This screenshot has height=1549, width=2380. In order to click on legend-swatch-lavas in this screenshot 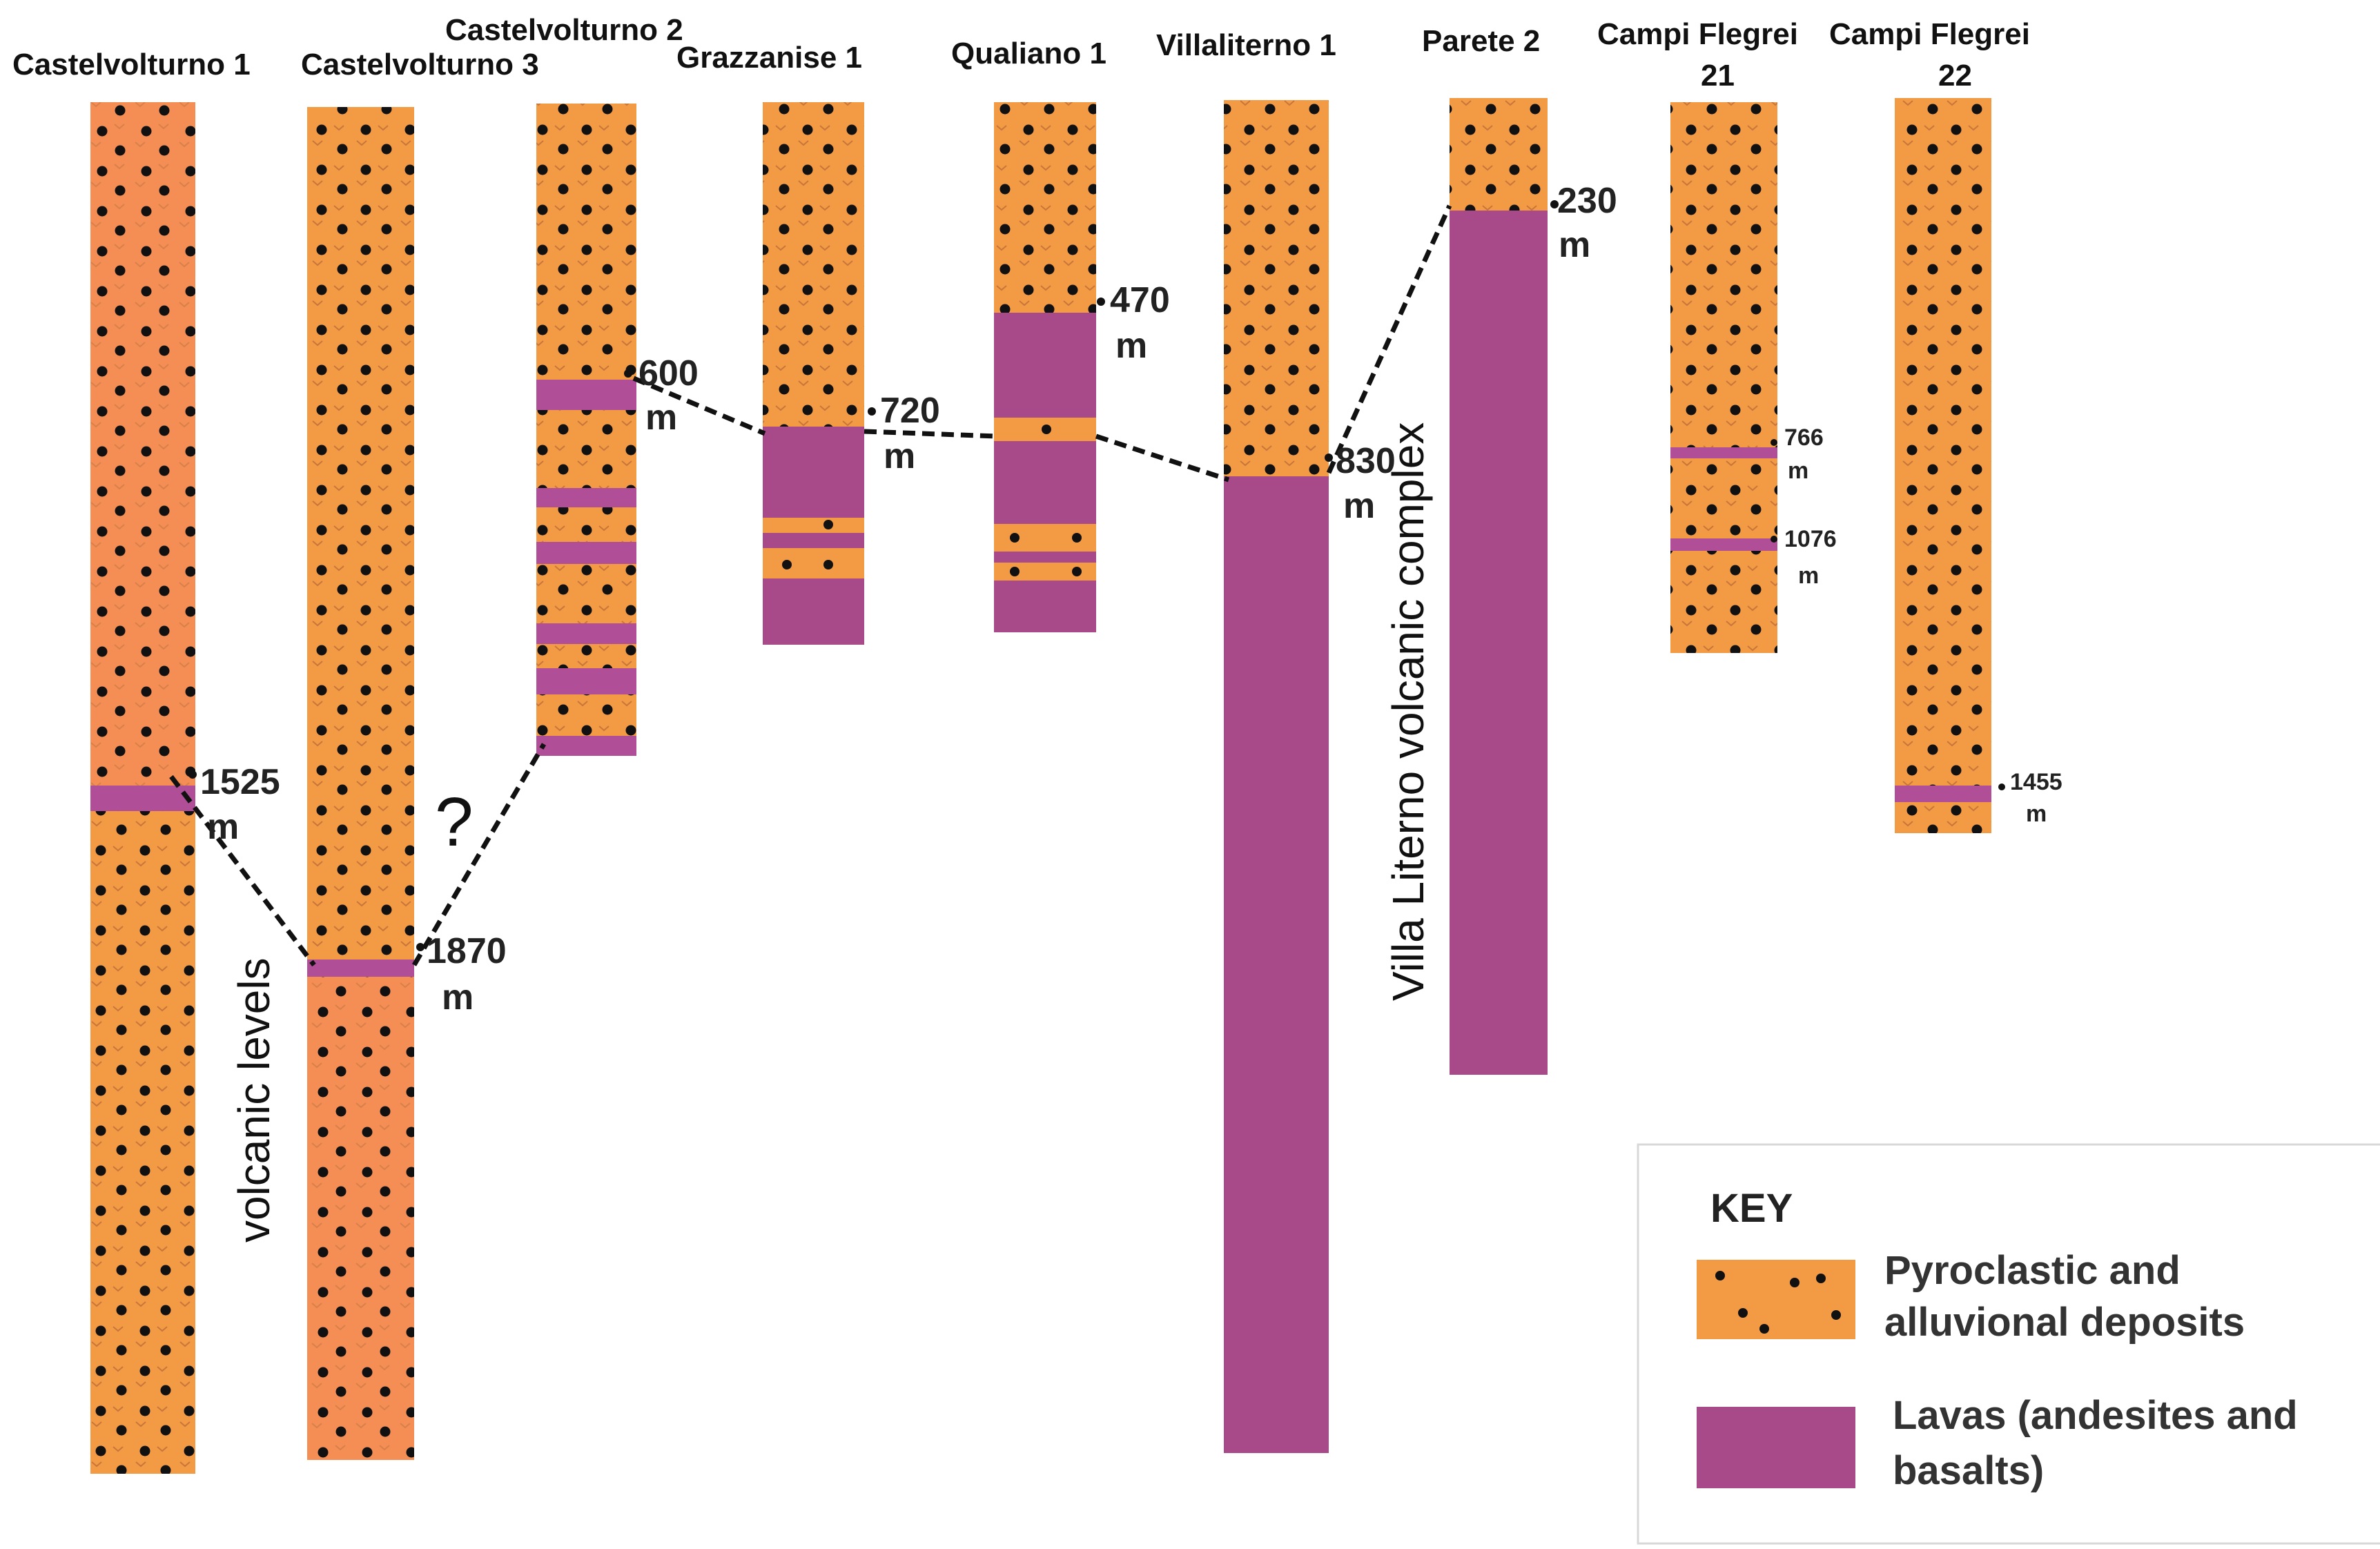, I will do `click(1776, 1448)`.